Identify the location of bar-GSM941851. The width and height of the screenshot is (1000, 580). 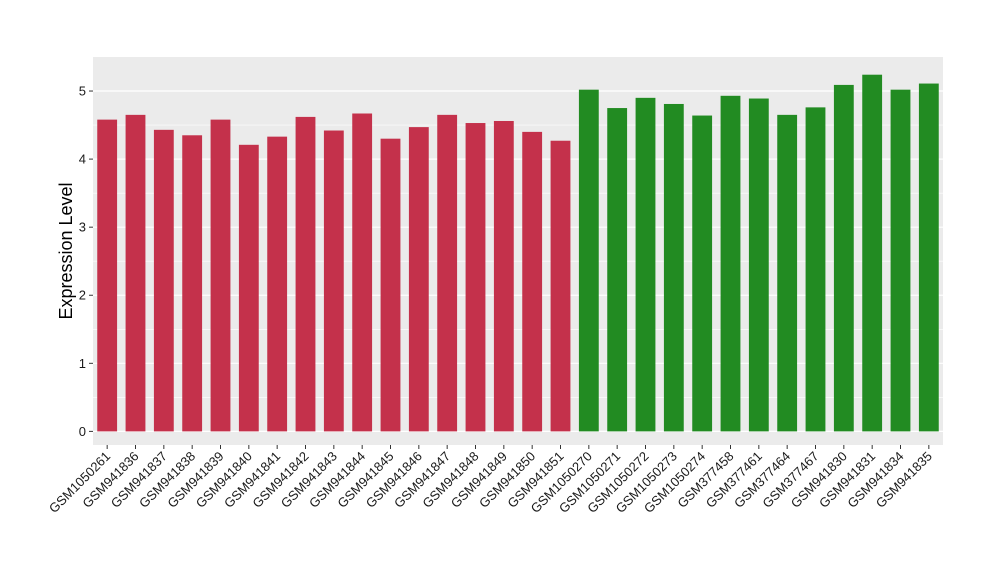
(560, 286).